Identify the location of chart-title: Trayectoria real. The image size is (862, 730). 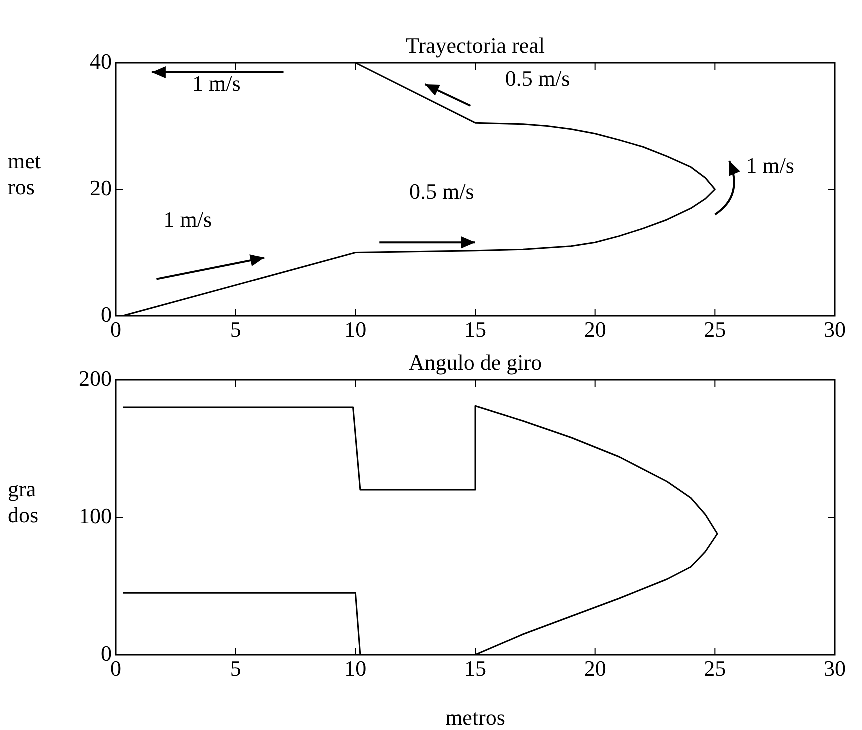
(476, 45).